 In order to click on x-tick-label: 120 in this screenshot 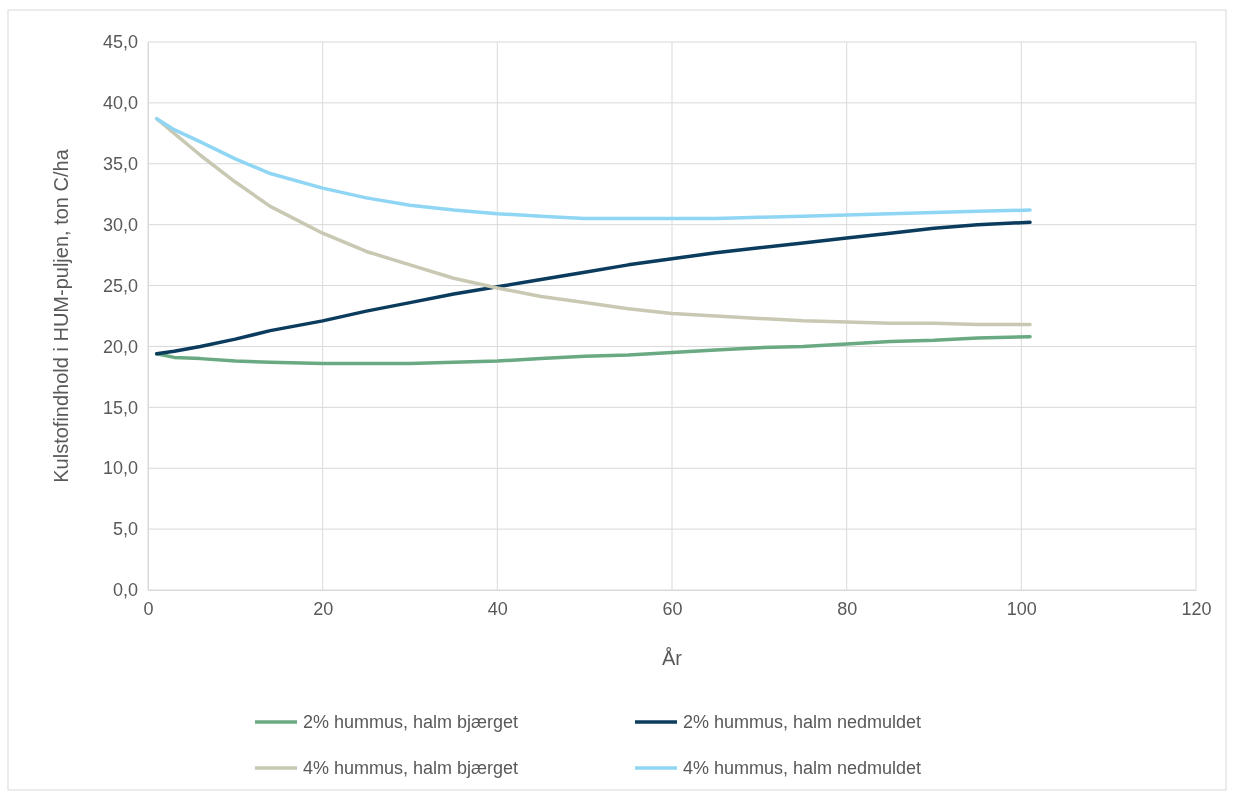, I will do `click(1196, 608)`.